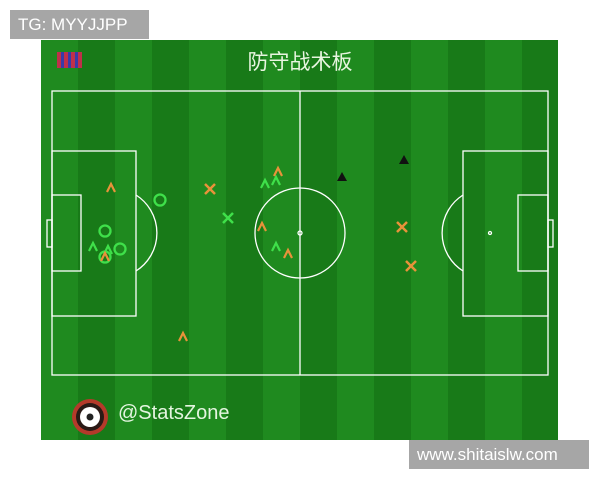  Describe the element at coordinates (146, 233) in the screenshot. I see `left-penalty-arc` at that location.